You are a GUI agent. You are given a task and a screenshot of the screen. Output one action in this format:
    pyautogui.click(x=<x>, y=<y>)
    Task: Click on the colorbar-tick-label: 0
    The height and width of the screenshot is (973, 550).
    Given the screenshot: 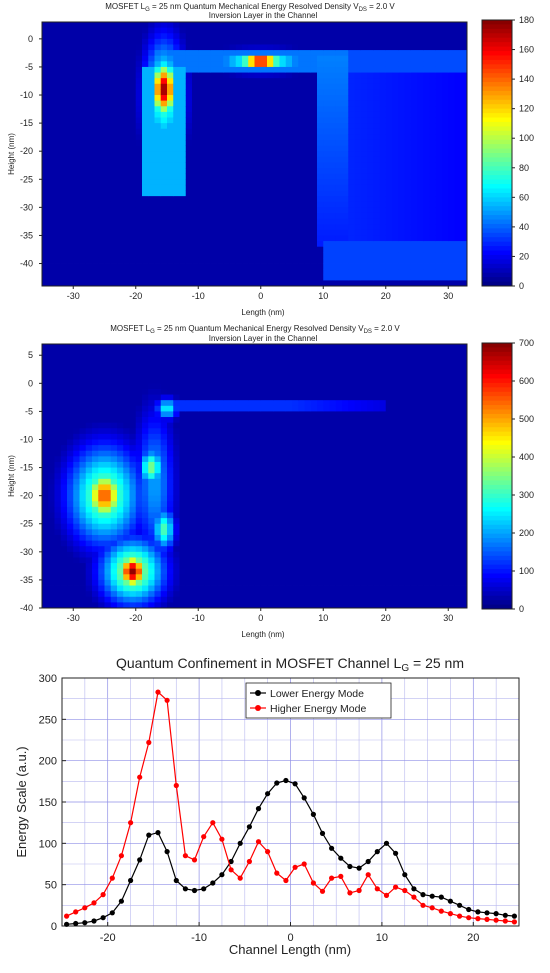 What is the action you would take?
    pyautogui.click(x=521, y=286)
    